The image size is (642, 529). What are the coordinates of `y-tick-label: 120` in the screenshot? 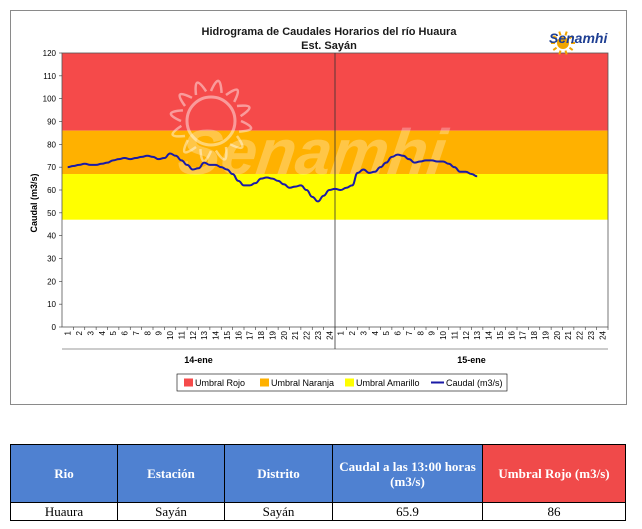 It's located at (50, 53).